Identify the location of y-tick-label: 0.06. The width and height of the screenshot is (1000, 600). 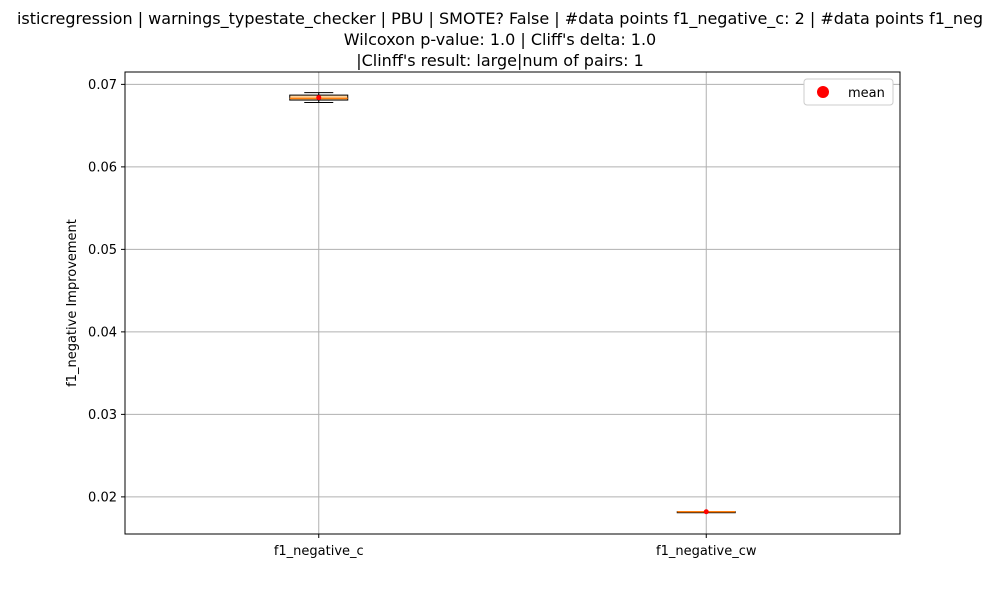
(102, 167).